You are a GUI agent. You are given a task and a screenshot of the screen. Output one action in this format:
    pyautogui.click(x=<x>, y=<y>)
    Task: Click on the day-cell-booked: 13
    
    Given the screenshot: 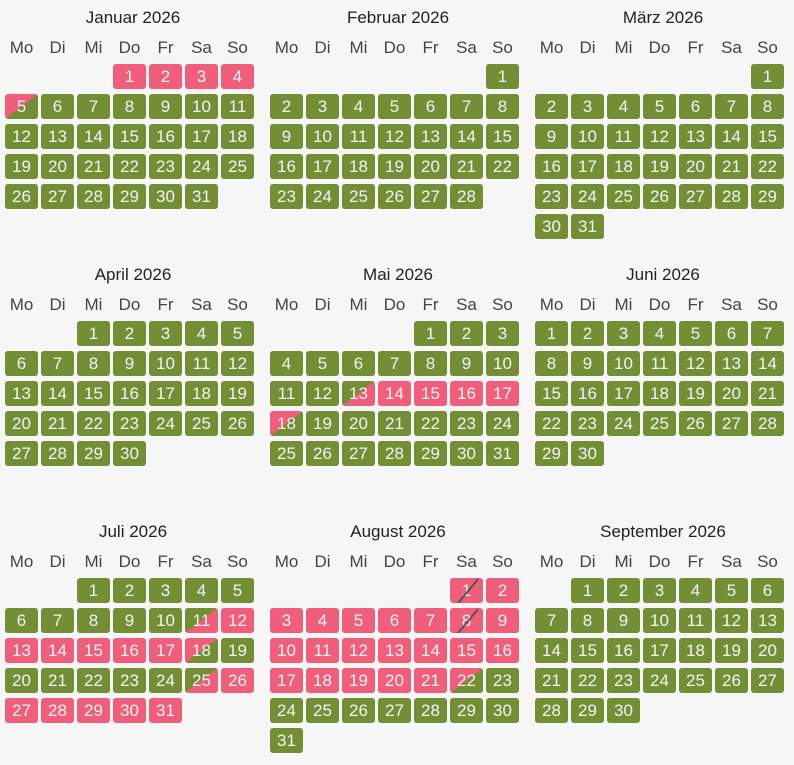 What is the action you would take?
    pyautogui.click(x=394, y=650)
    